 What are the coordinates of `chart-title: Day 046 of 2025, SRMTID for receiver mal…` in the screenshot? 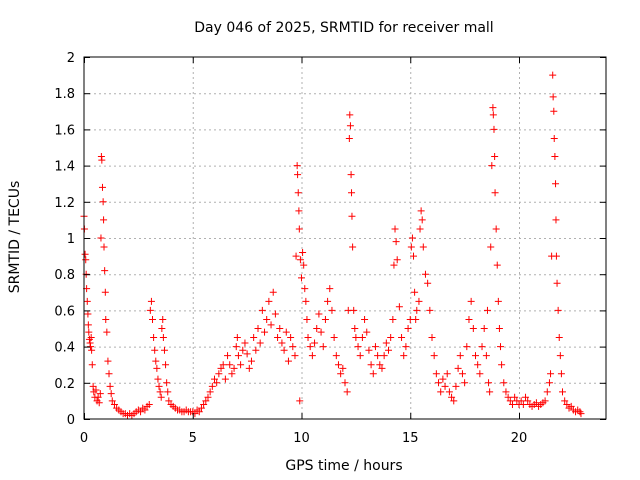 It's located at (343, 28).